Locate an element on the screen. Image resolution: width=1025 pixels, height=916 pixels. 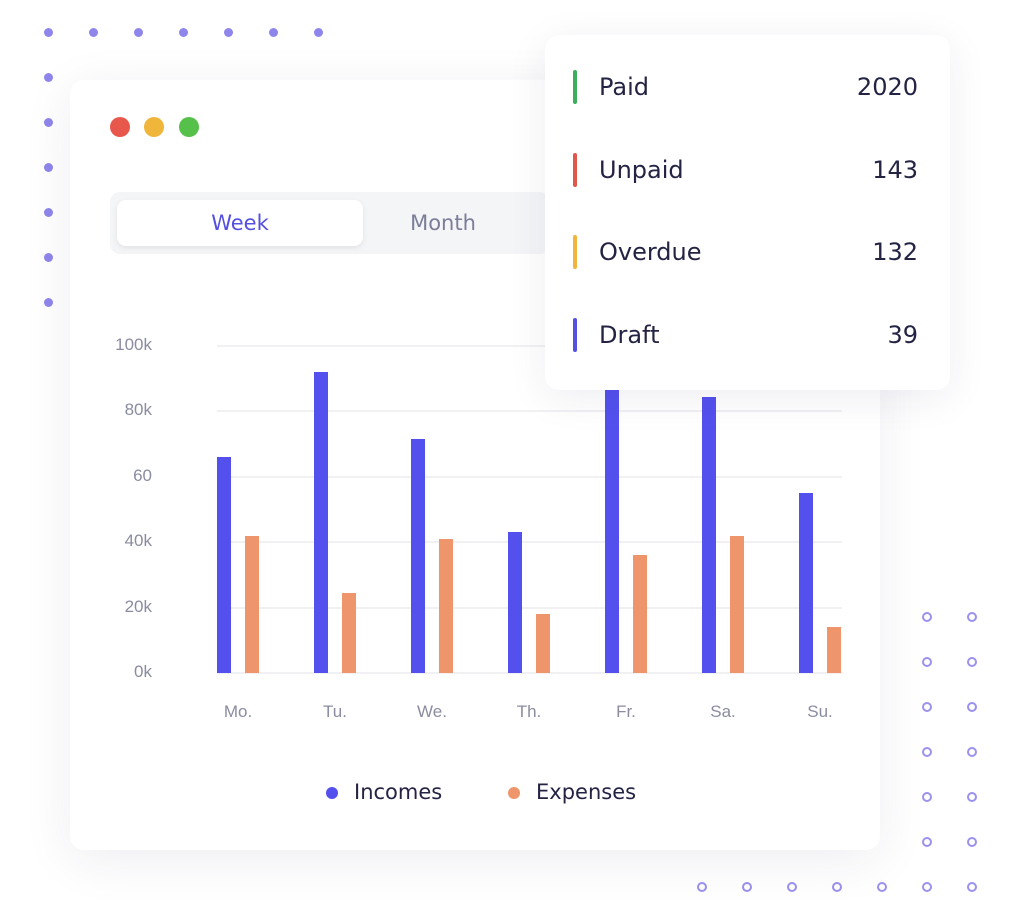
legend-expenses: Expenses is located at coordinates (572, 792).